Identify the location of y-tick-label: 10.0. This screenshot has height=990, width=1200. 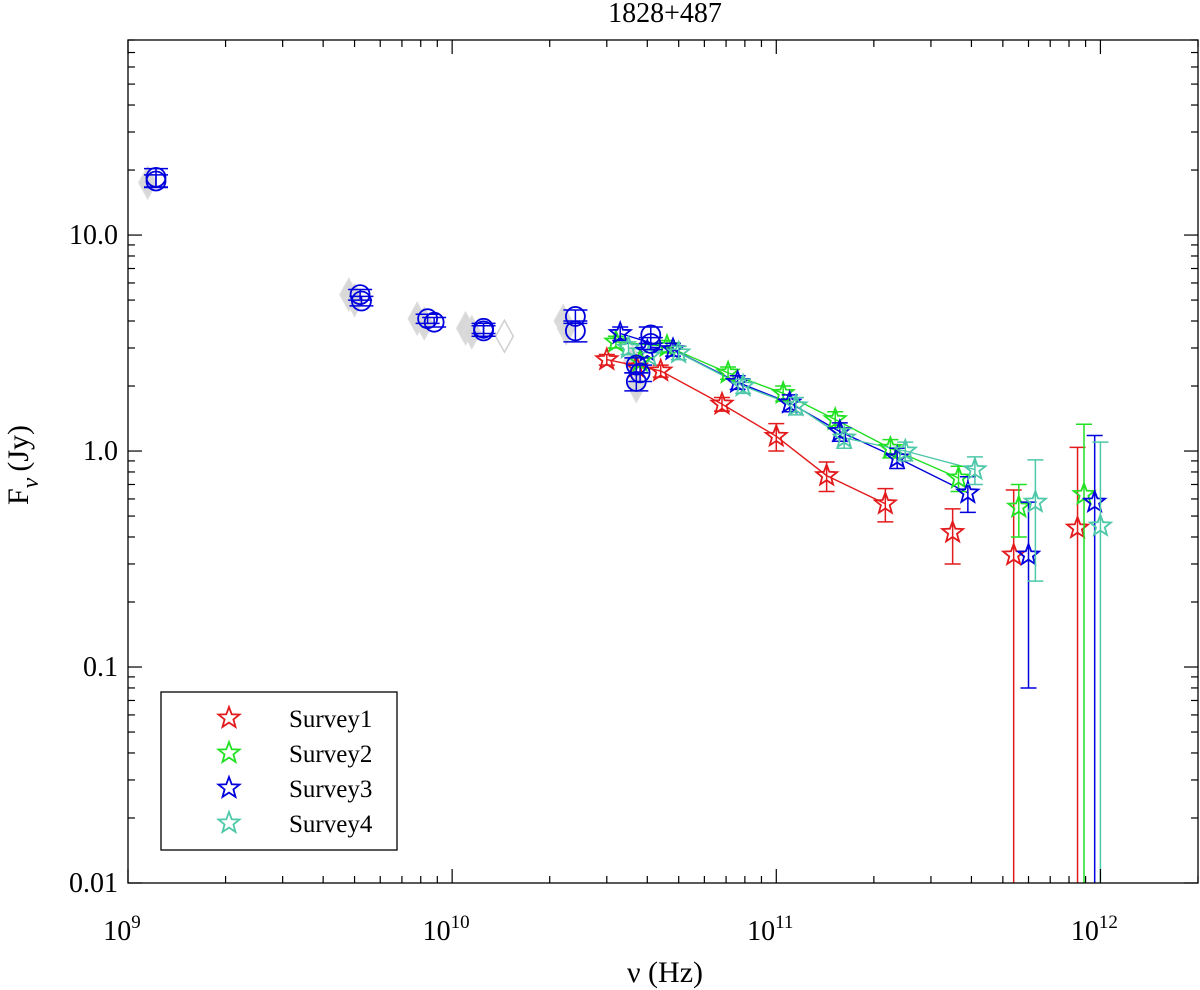
(93, 235).